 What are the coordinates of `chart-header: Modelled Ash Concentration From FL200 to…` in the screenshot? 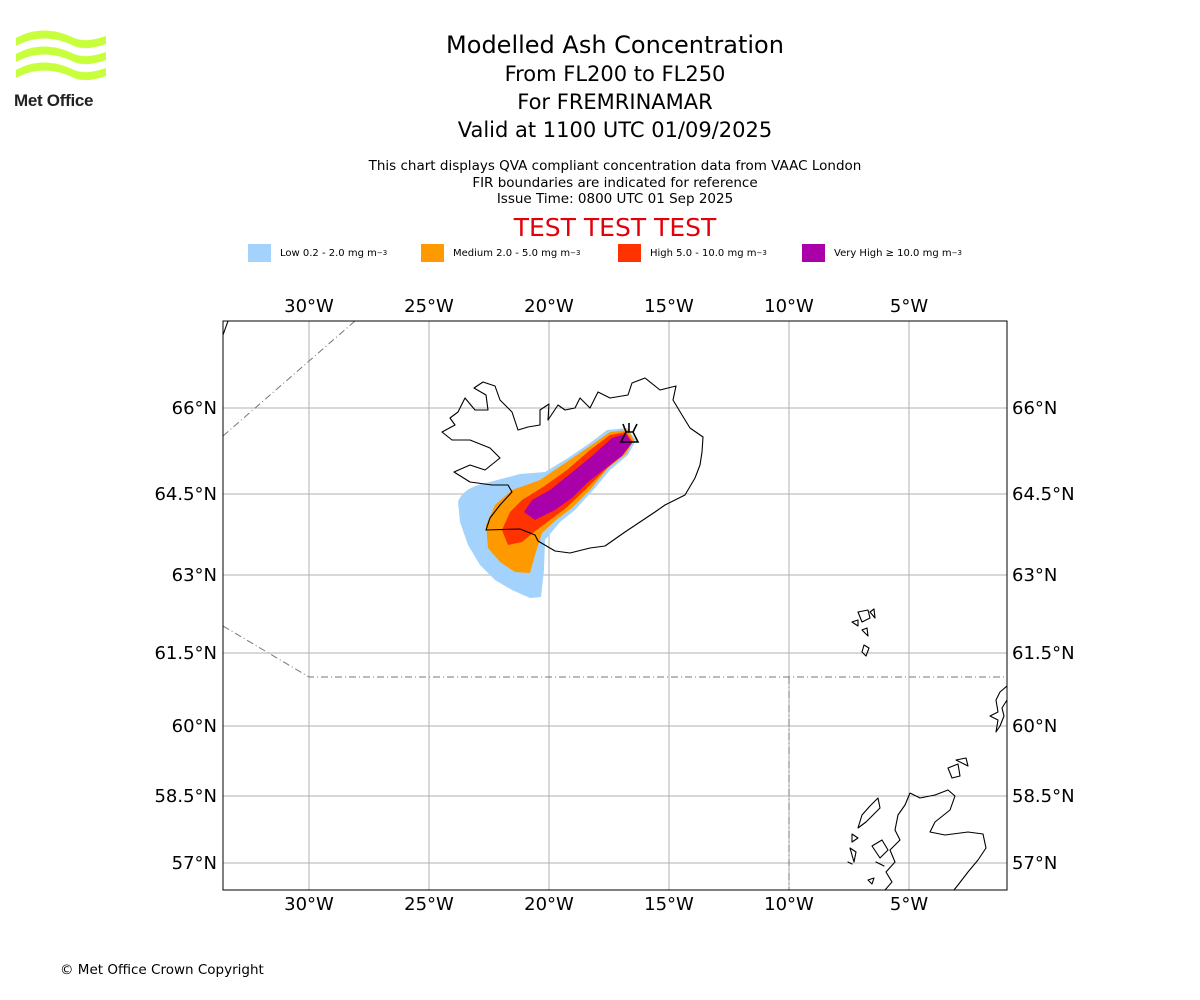 It's located at (600, 87).